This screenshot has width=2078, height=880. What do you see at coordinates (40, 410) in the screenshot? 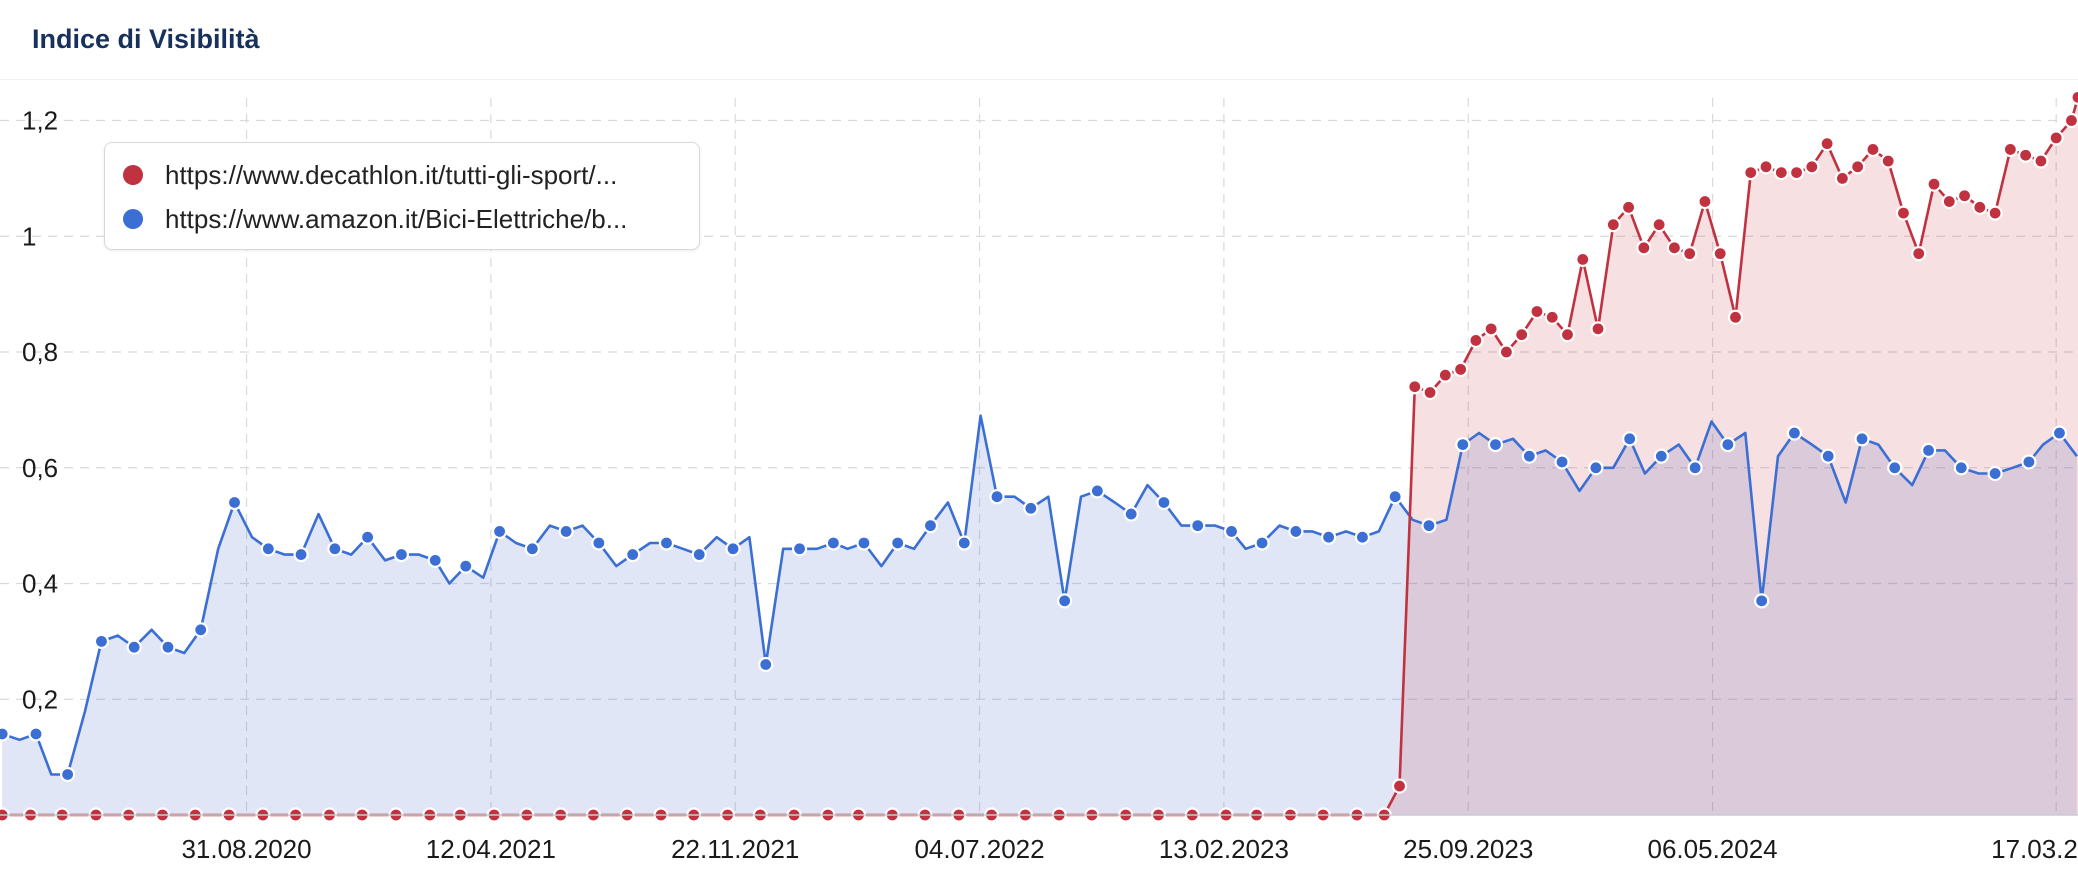
I see `y-axis-ticks: 0,2 0,4 0,6 0,8 1 1,2` at bounding box center [40, 410].